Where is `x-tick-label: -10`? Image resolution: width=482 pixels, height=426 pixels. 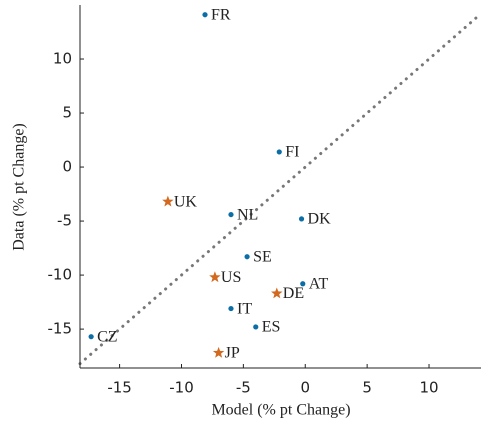 x-tick-label: -10 is located at coordinates (181, 388).